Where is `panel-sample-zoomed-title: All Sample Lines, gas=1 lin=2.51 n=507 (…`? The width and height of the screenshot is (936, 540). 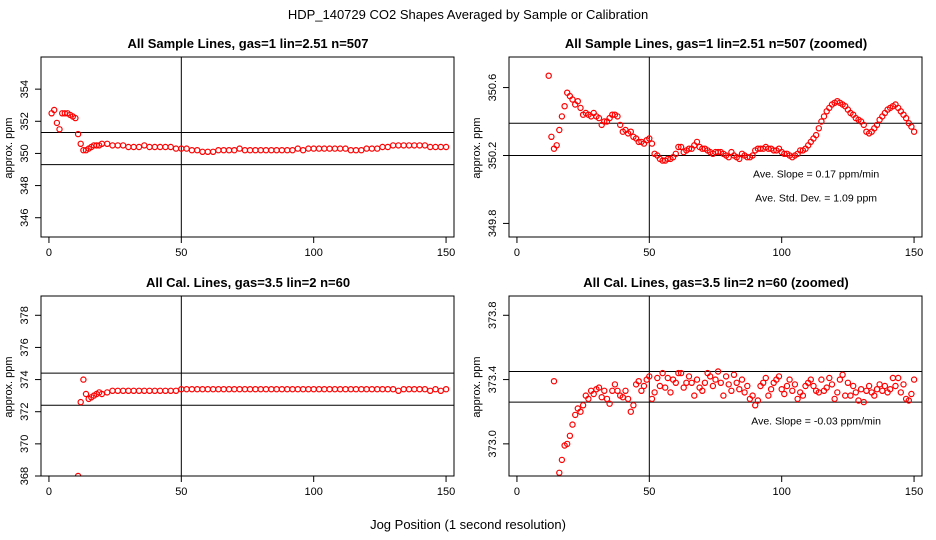
panel-sample-zoomed-title: All Sample Lines, gas=1 lin=2.51 n=507 (… is located at coordinates (716, 43).